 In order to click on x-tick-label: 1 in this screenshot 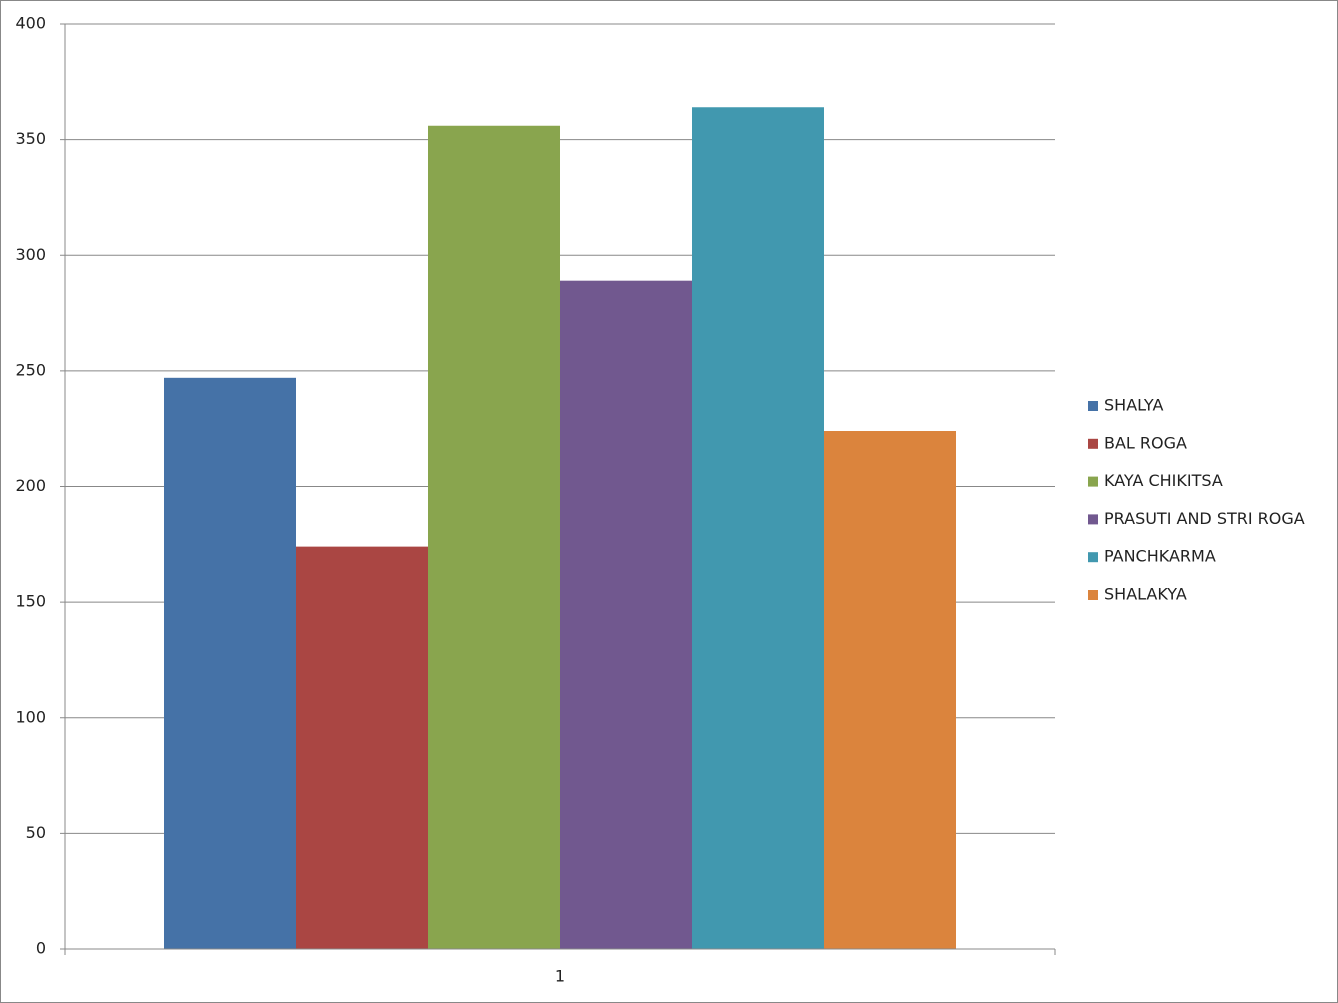, I will do `click(560, 976)`.